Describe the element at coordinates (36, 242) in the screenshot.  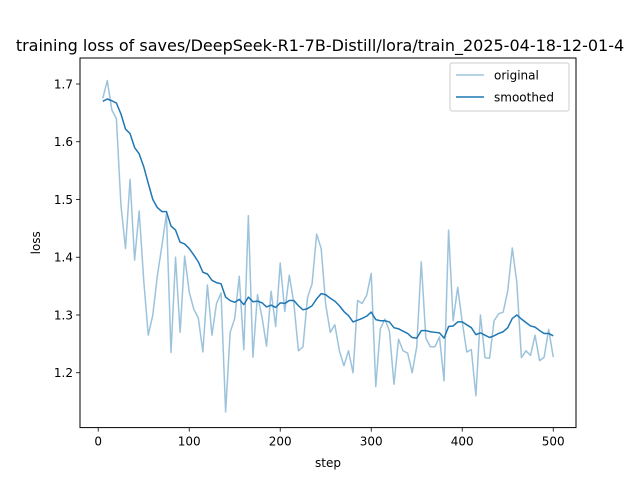
I see `y-axis-label: loss` at that location.